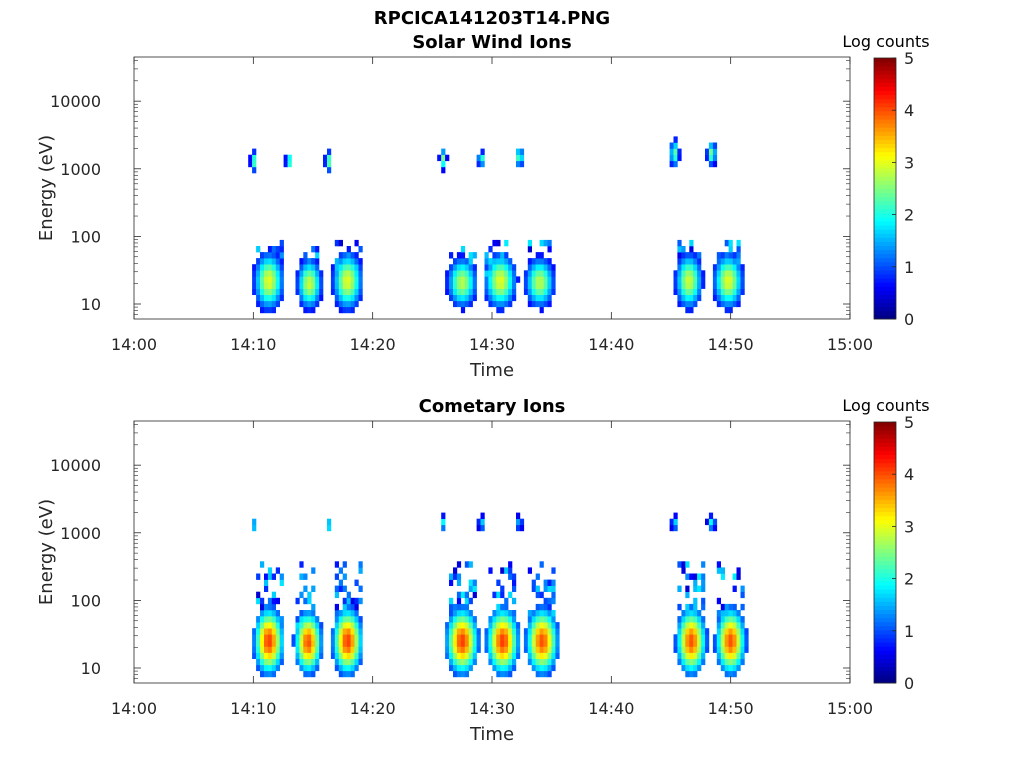 The width and height of the screenshot is (1024, 772). Describe the element at coordinates (492, 344) in the screenshot. I see `solar-wind-x-tick-label: 14:30` at that location.